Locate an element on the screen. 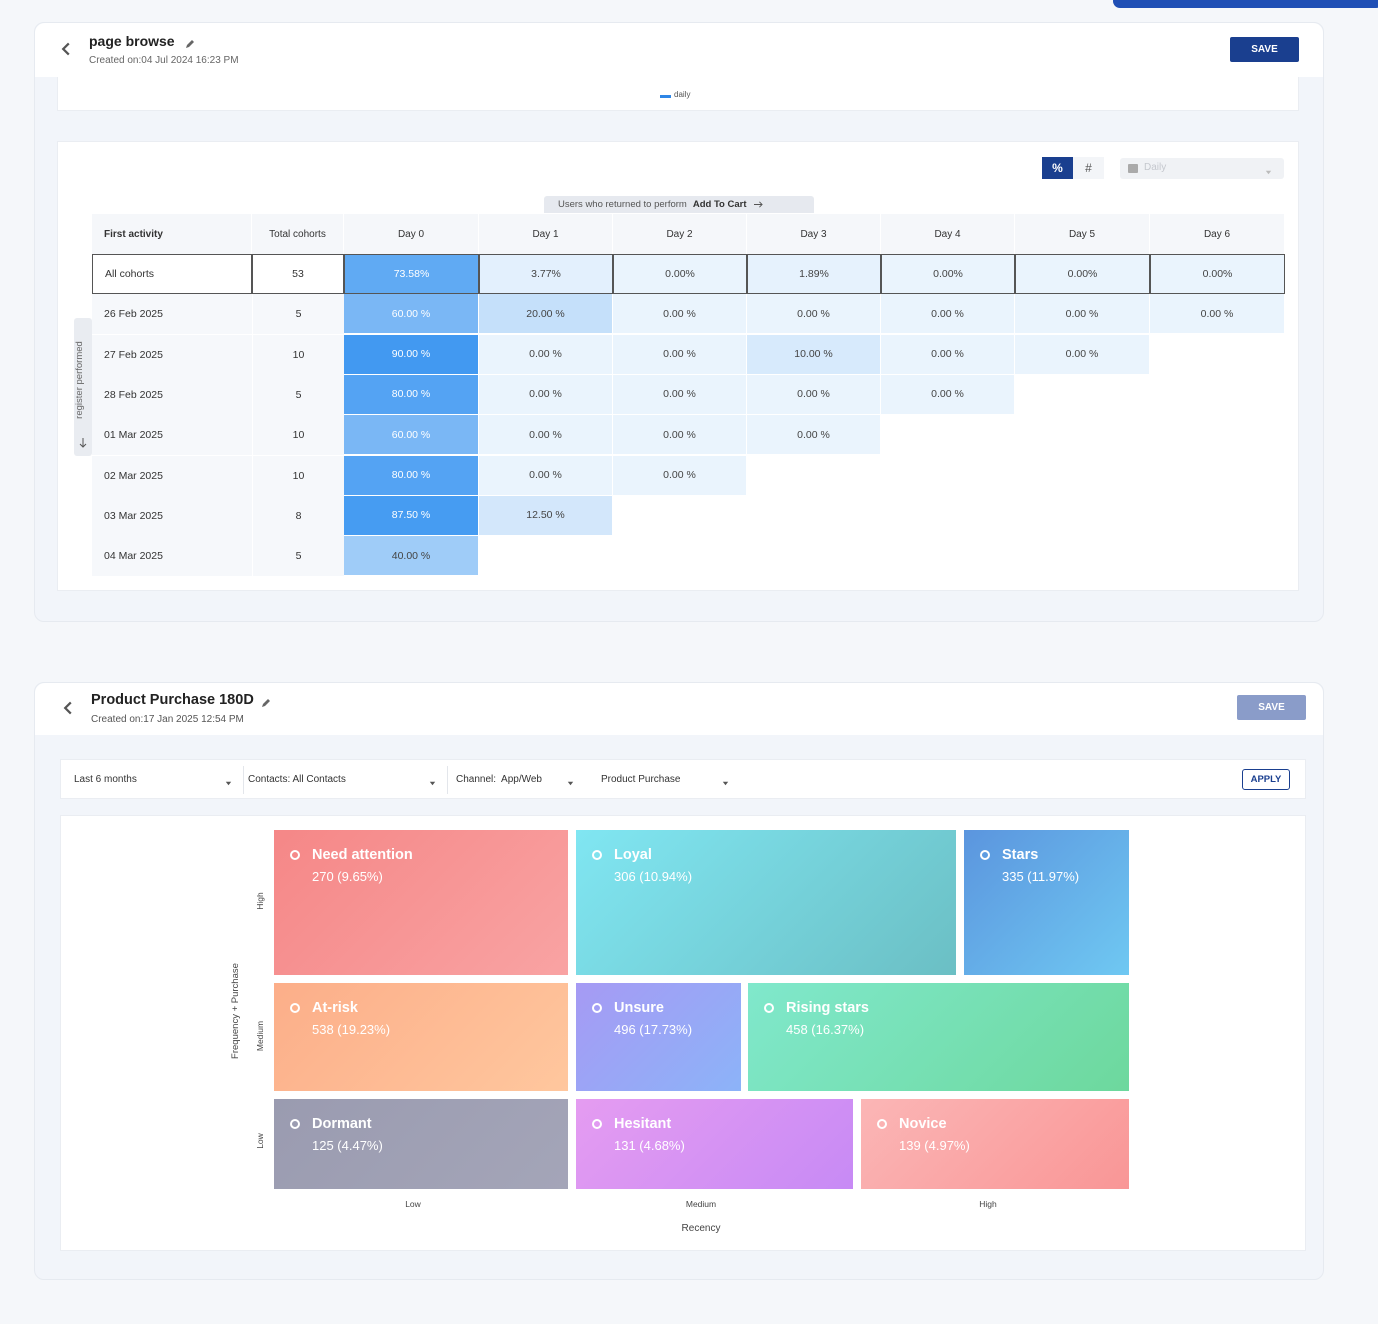 The height and width of the screenshot is (1324, 1378). dropdown-caret is located at coordinates (1268, 169).